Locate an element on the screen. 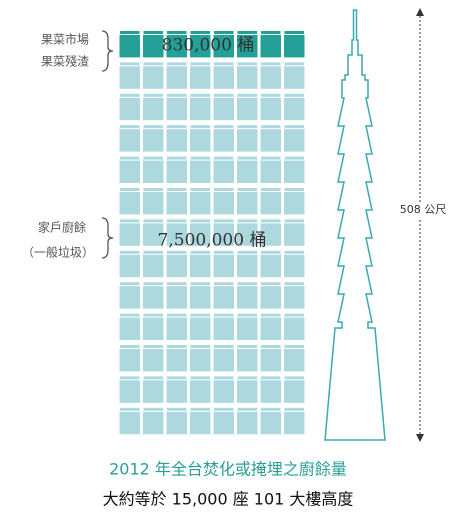 This screenshot has height=516, width=457. label-bg is located at coordinates (423, 210).